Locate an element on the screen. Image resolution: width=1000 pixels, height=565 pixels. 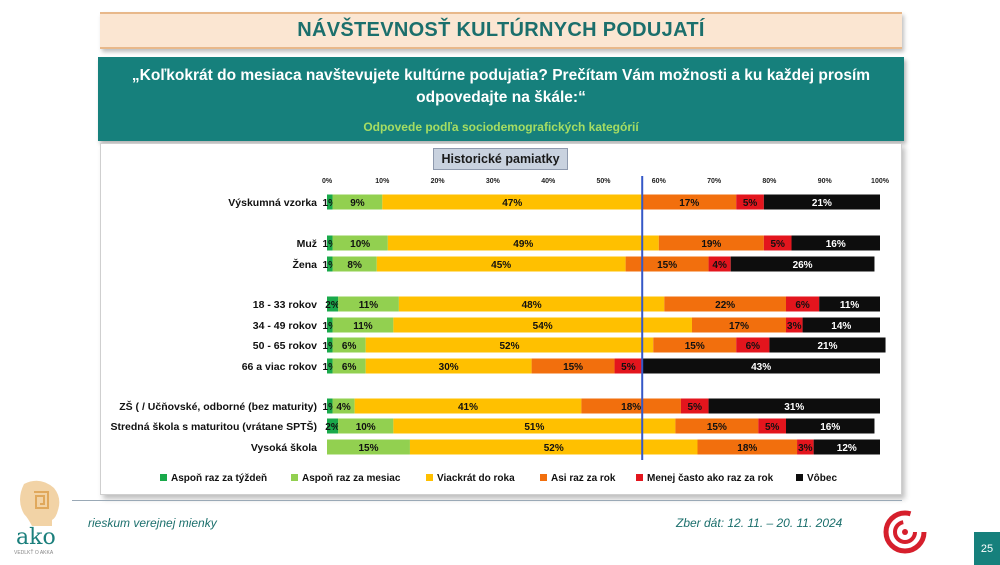
data-label: 31% is located at coordinates (794, 407).